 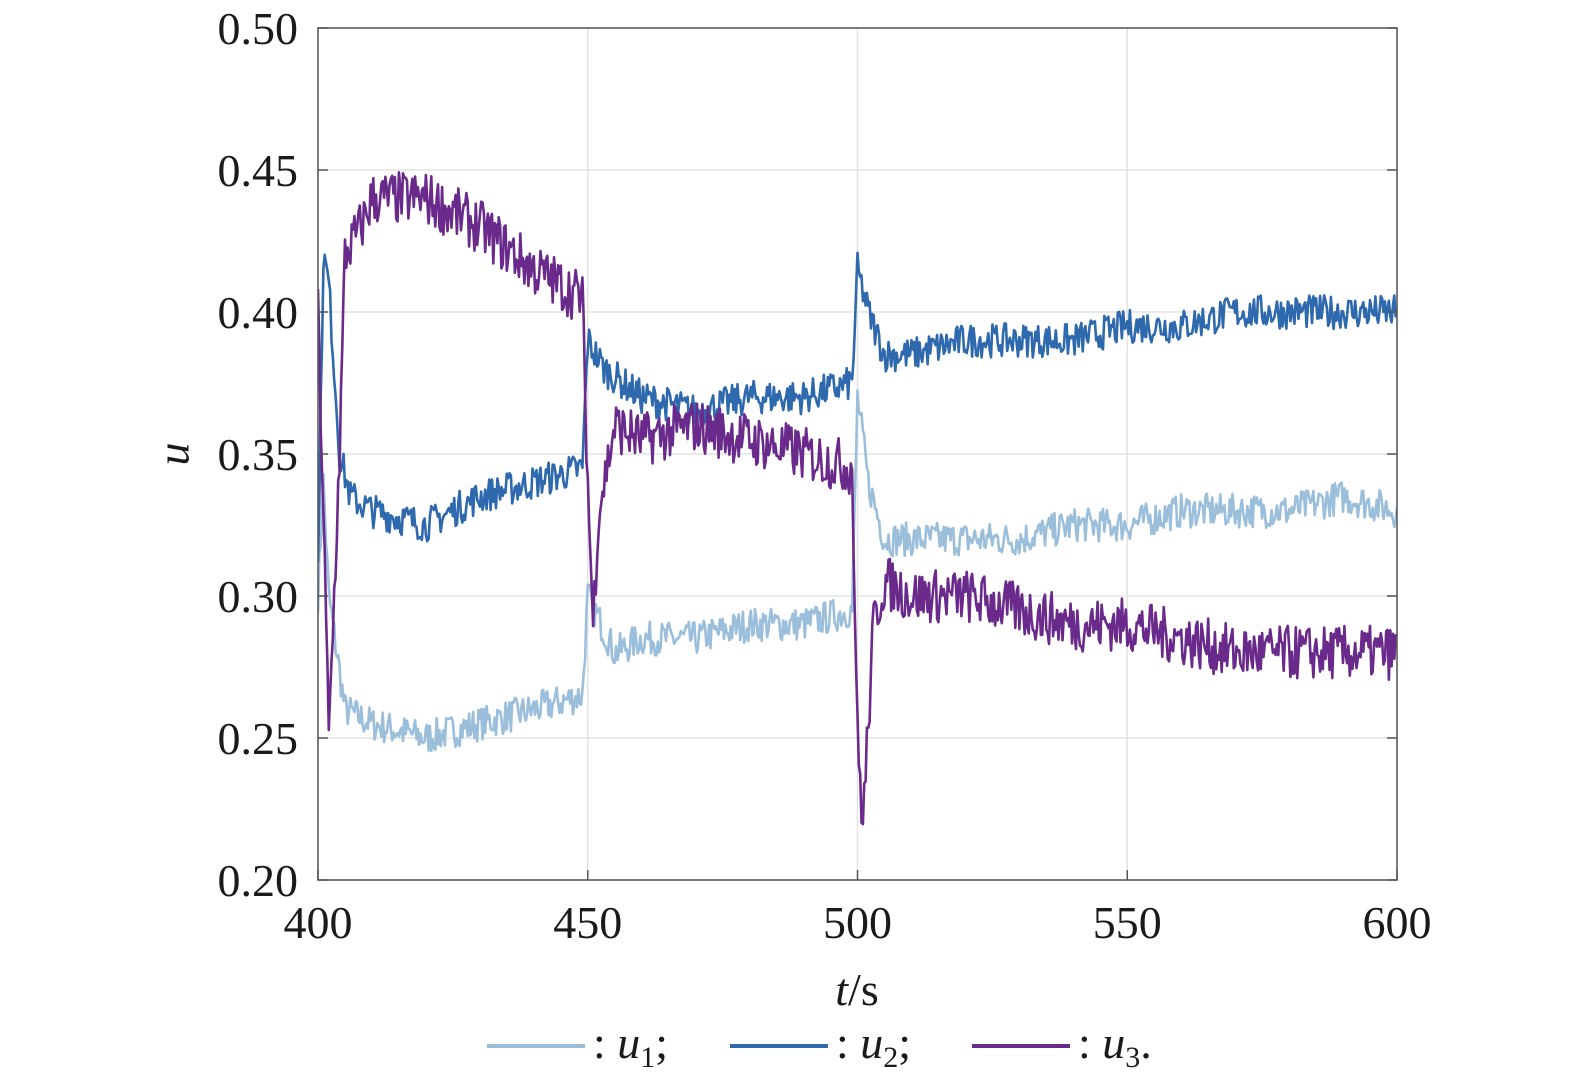 I want to click on x-tick-label: 450, so click(x=587, y=922).